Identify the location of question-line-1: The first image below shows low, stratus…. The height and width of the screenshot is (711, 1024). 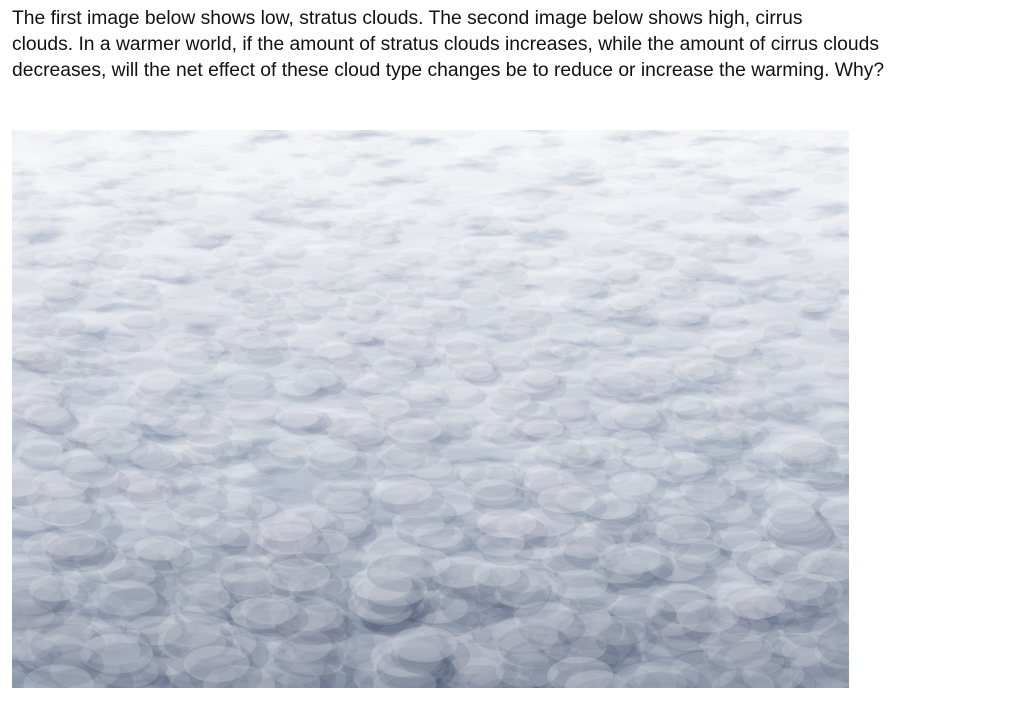
(407, 18).